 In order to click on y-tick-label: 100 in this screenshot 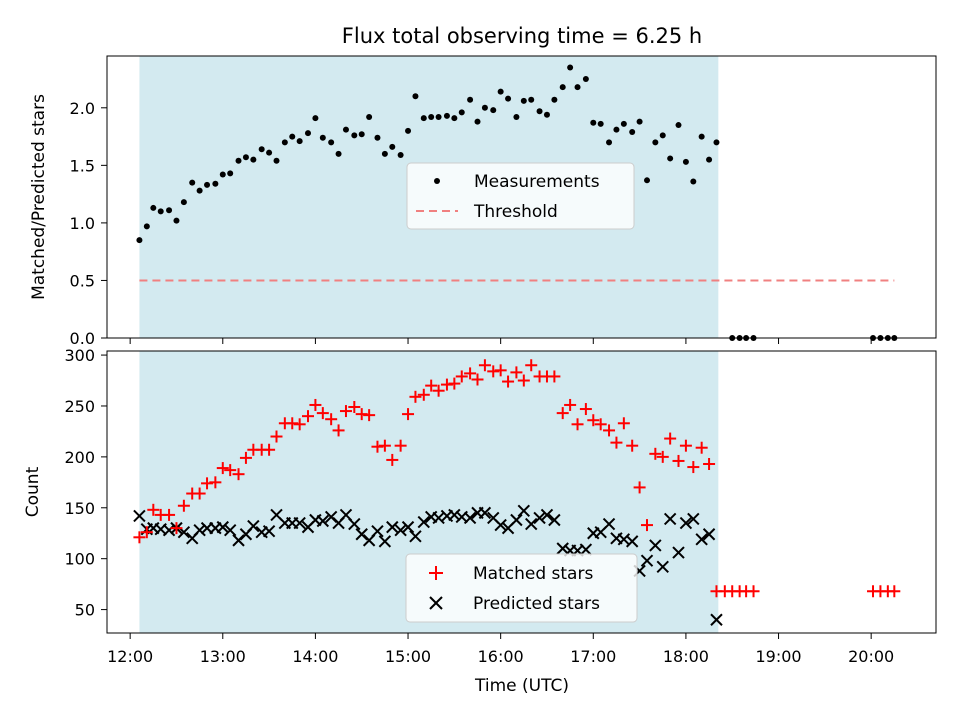, I will do `click(79, 559)`.